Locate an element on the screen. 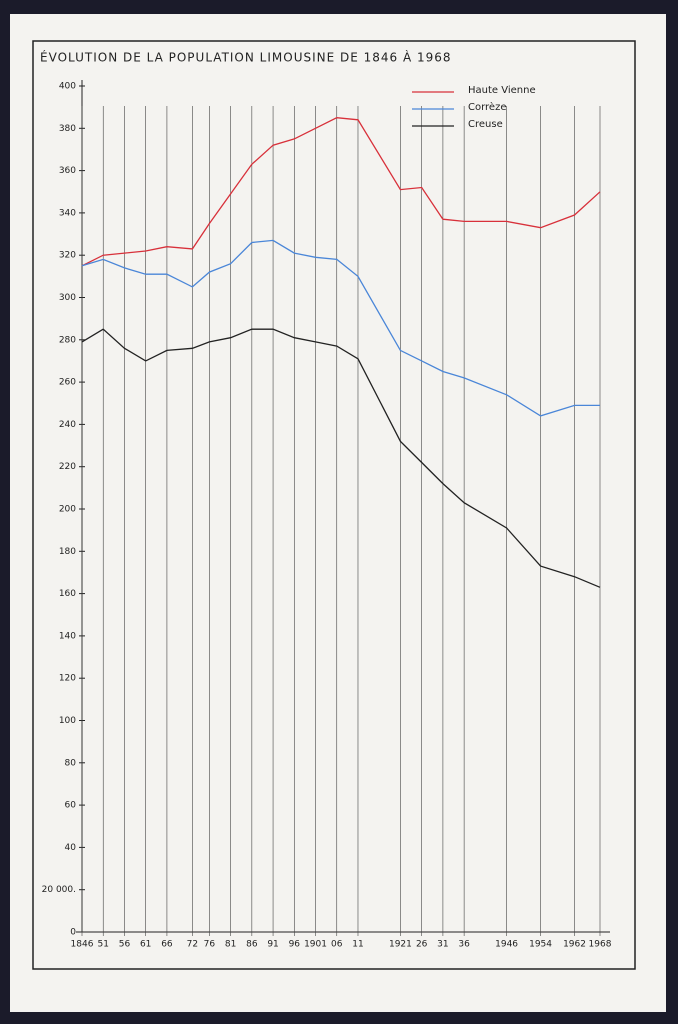 Image resolution: width=678 pixels, height=1024 pixels. y-tick-label: 60 is located at coordinates (71, 806).